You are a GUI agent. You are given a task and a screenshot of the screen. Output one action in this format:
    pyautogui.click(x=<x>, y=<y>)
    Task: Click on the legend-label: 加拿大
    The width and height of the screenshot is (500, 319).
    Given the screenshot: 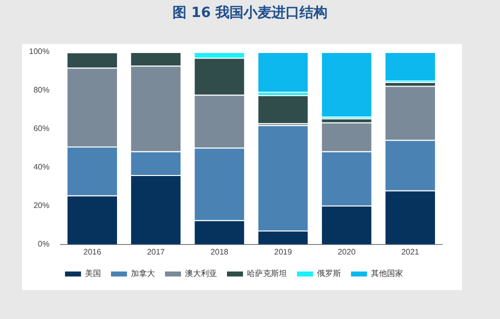 What is the action you would take?
    pyautogui.click(x=143, y=273)
    